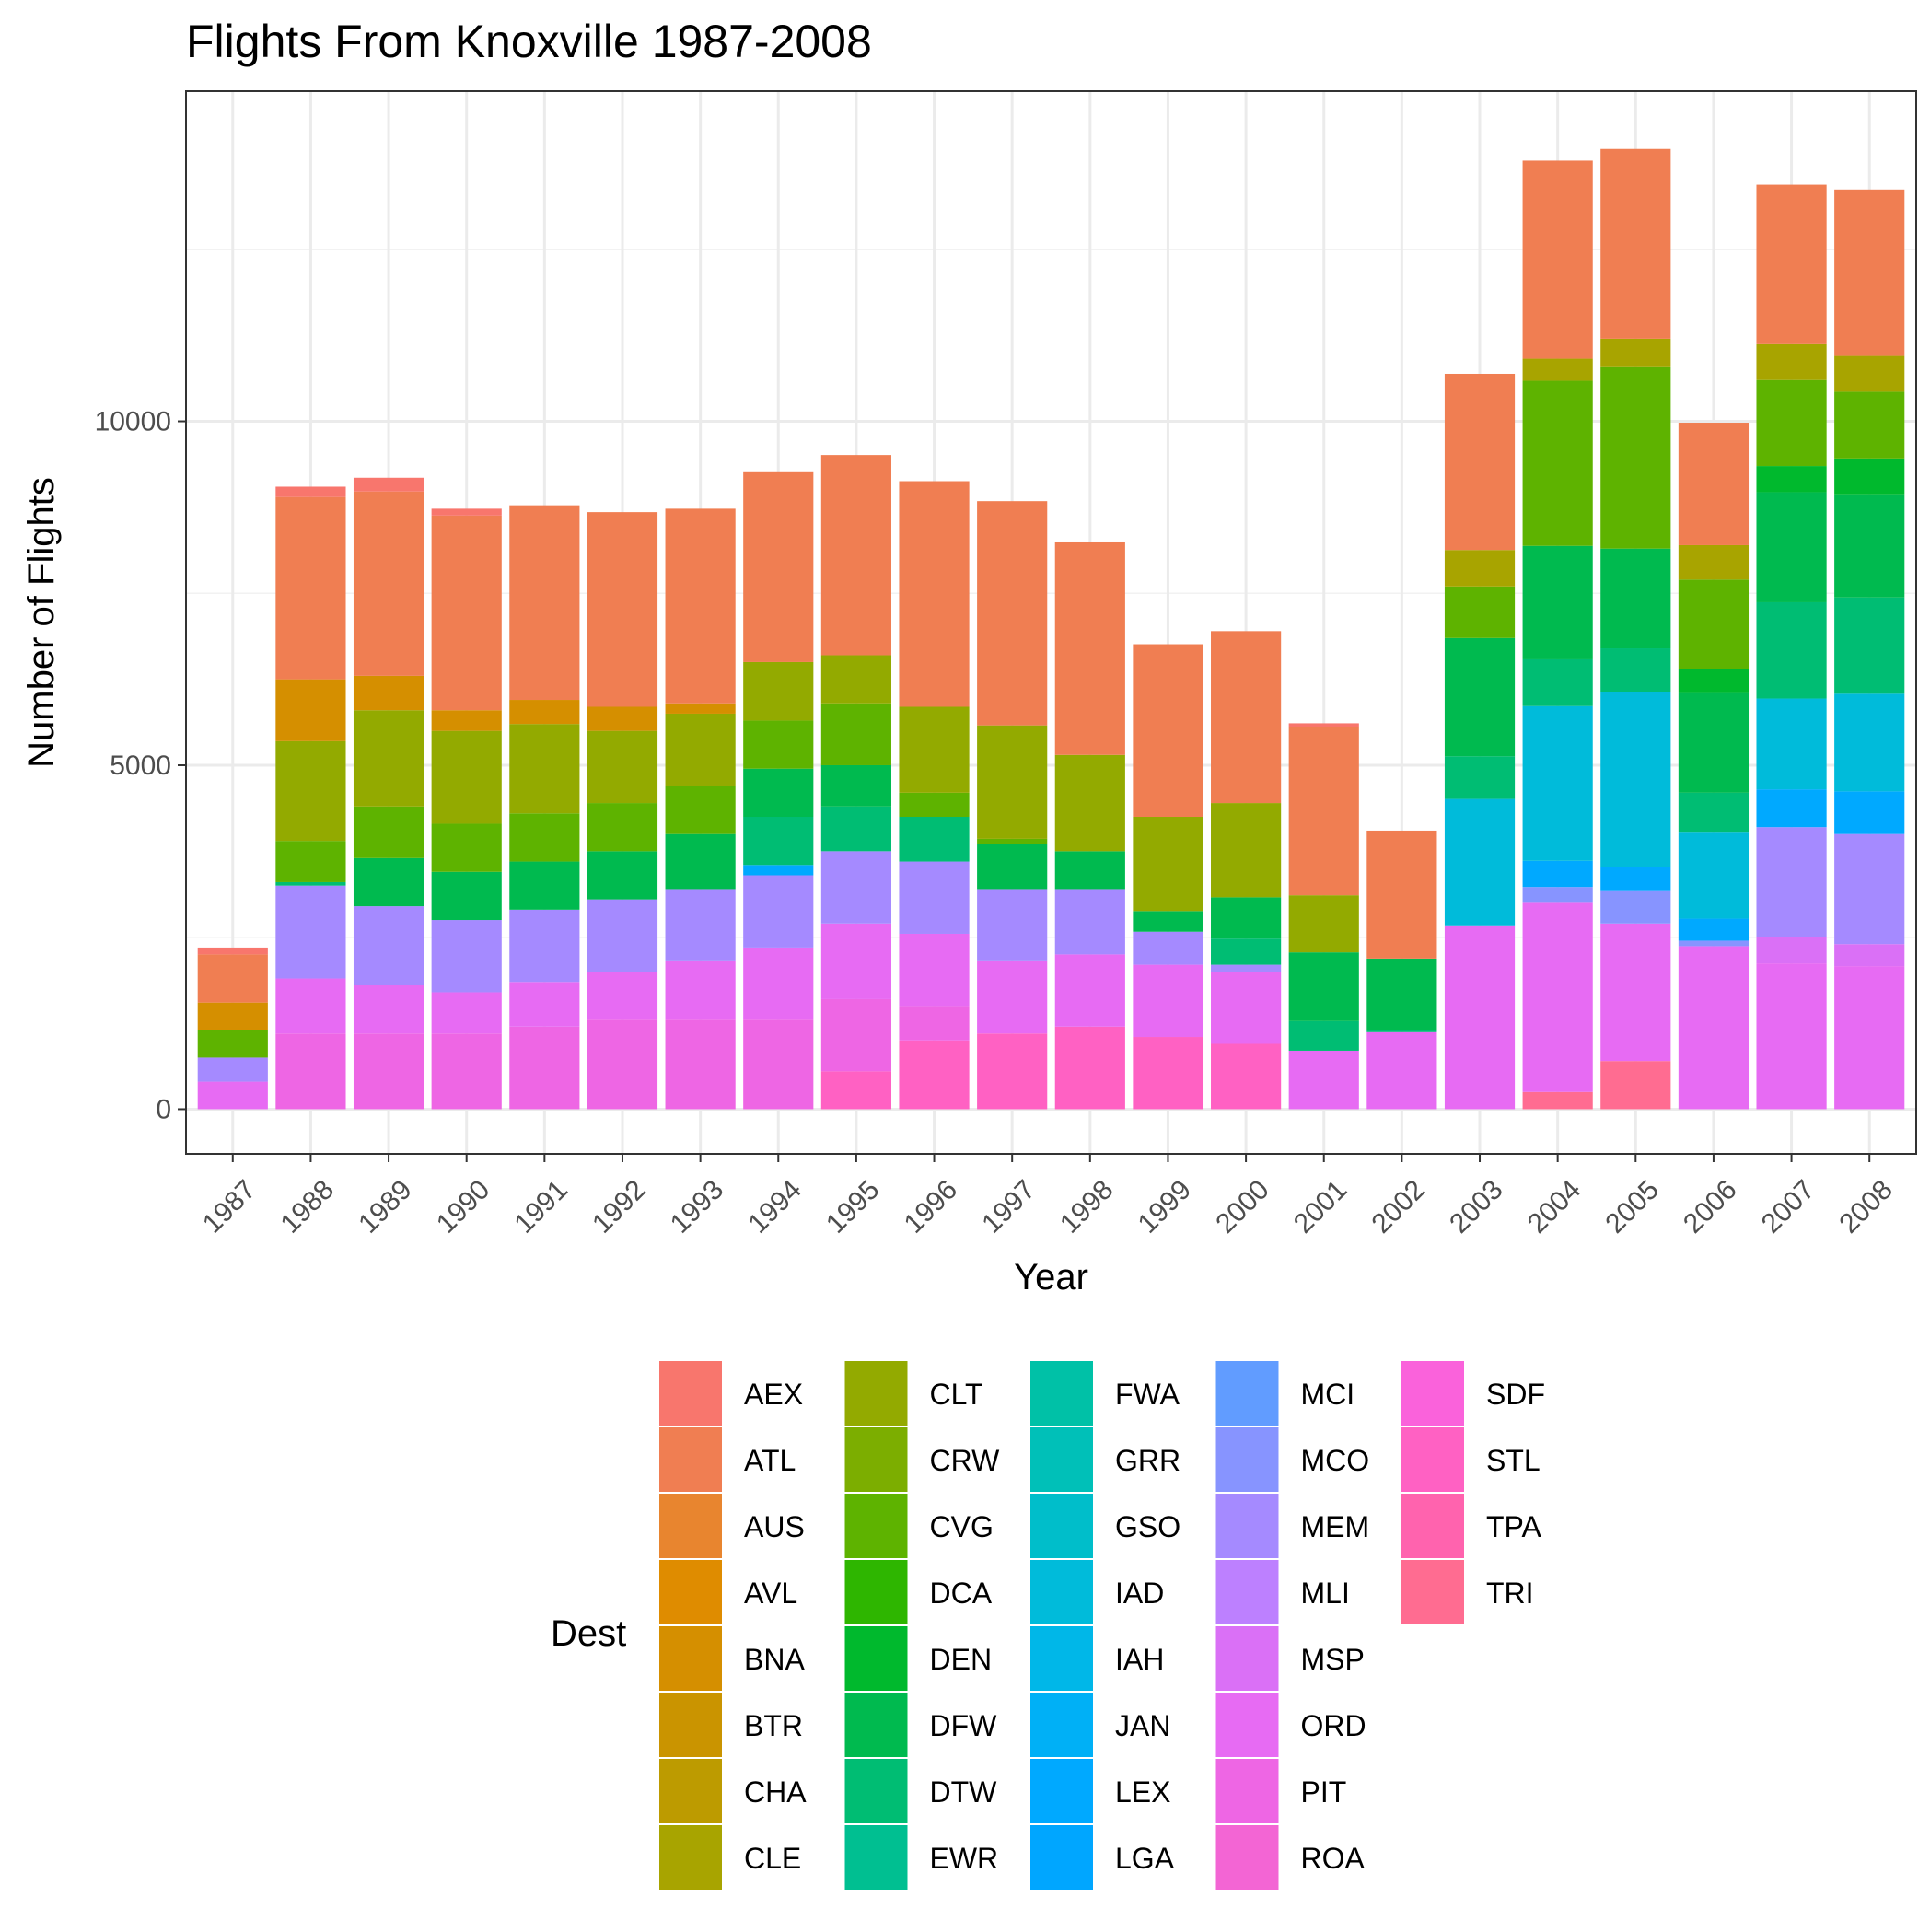 This screenshot has height=1932, width=1930. I want to click on x-tick-label: 2000, so click(1242, 1207).